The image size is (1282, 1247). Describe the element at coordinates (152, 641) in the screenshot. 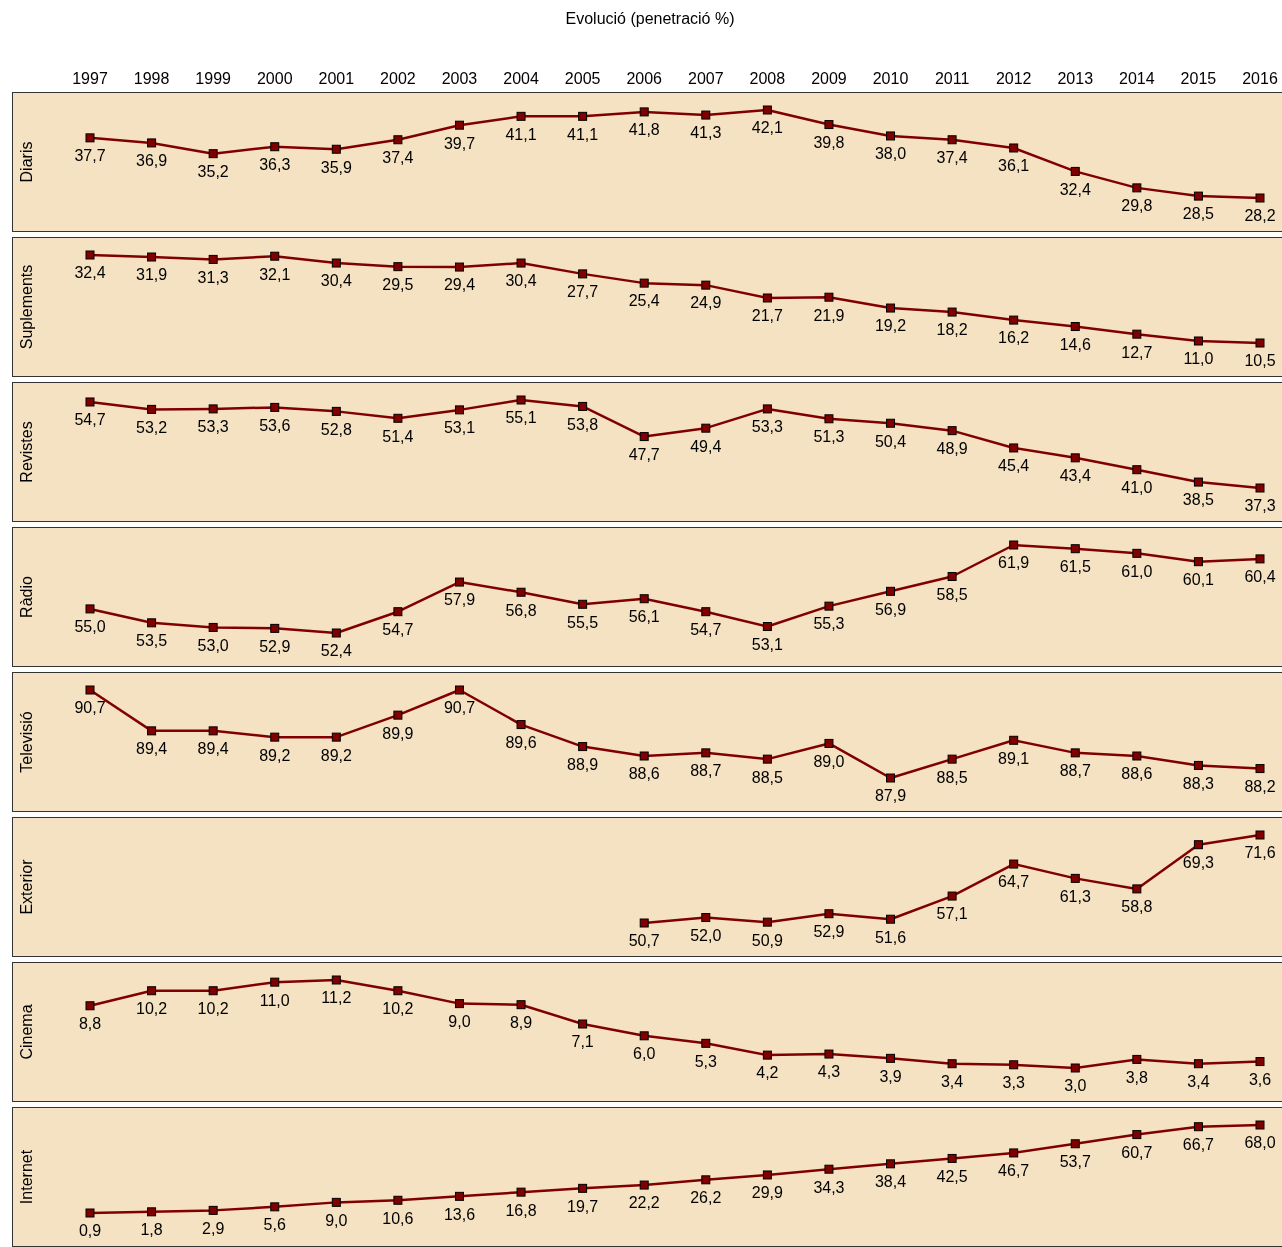

I see `data-label: 53,5` at that location.